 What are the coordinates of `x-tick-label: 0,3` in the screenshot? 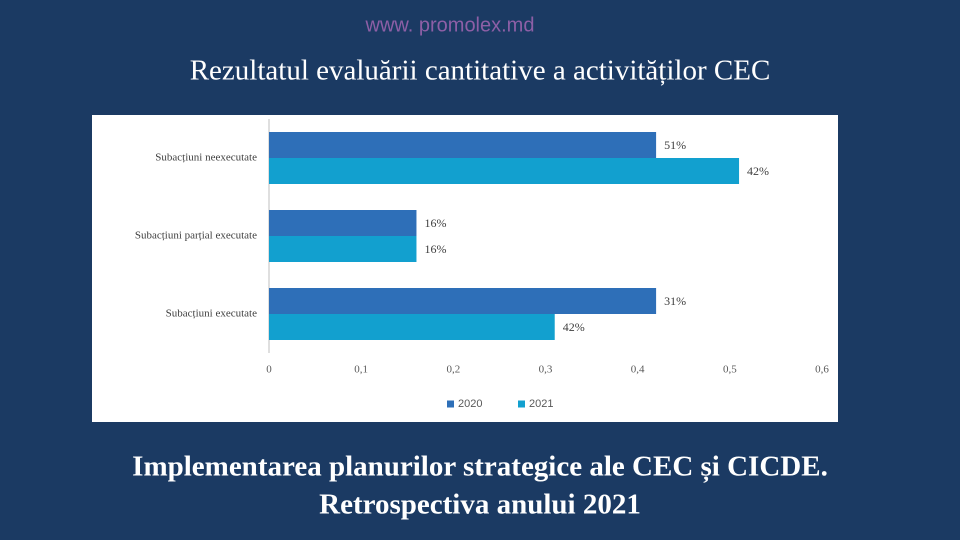 It's located at (546, 370).